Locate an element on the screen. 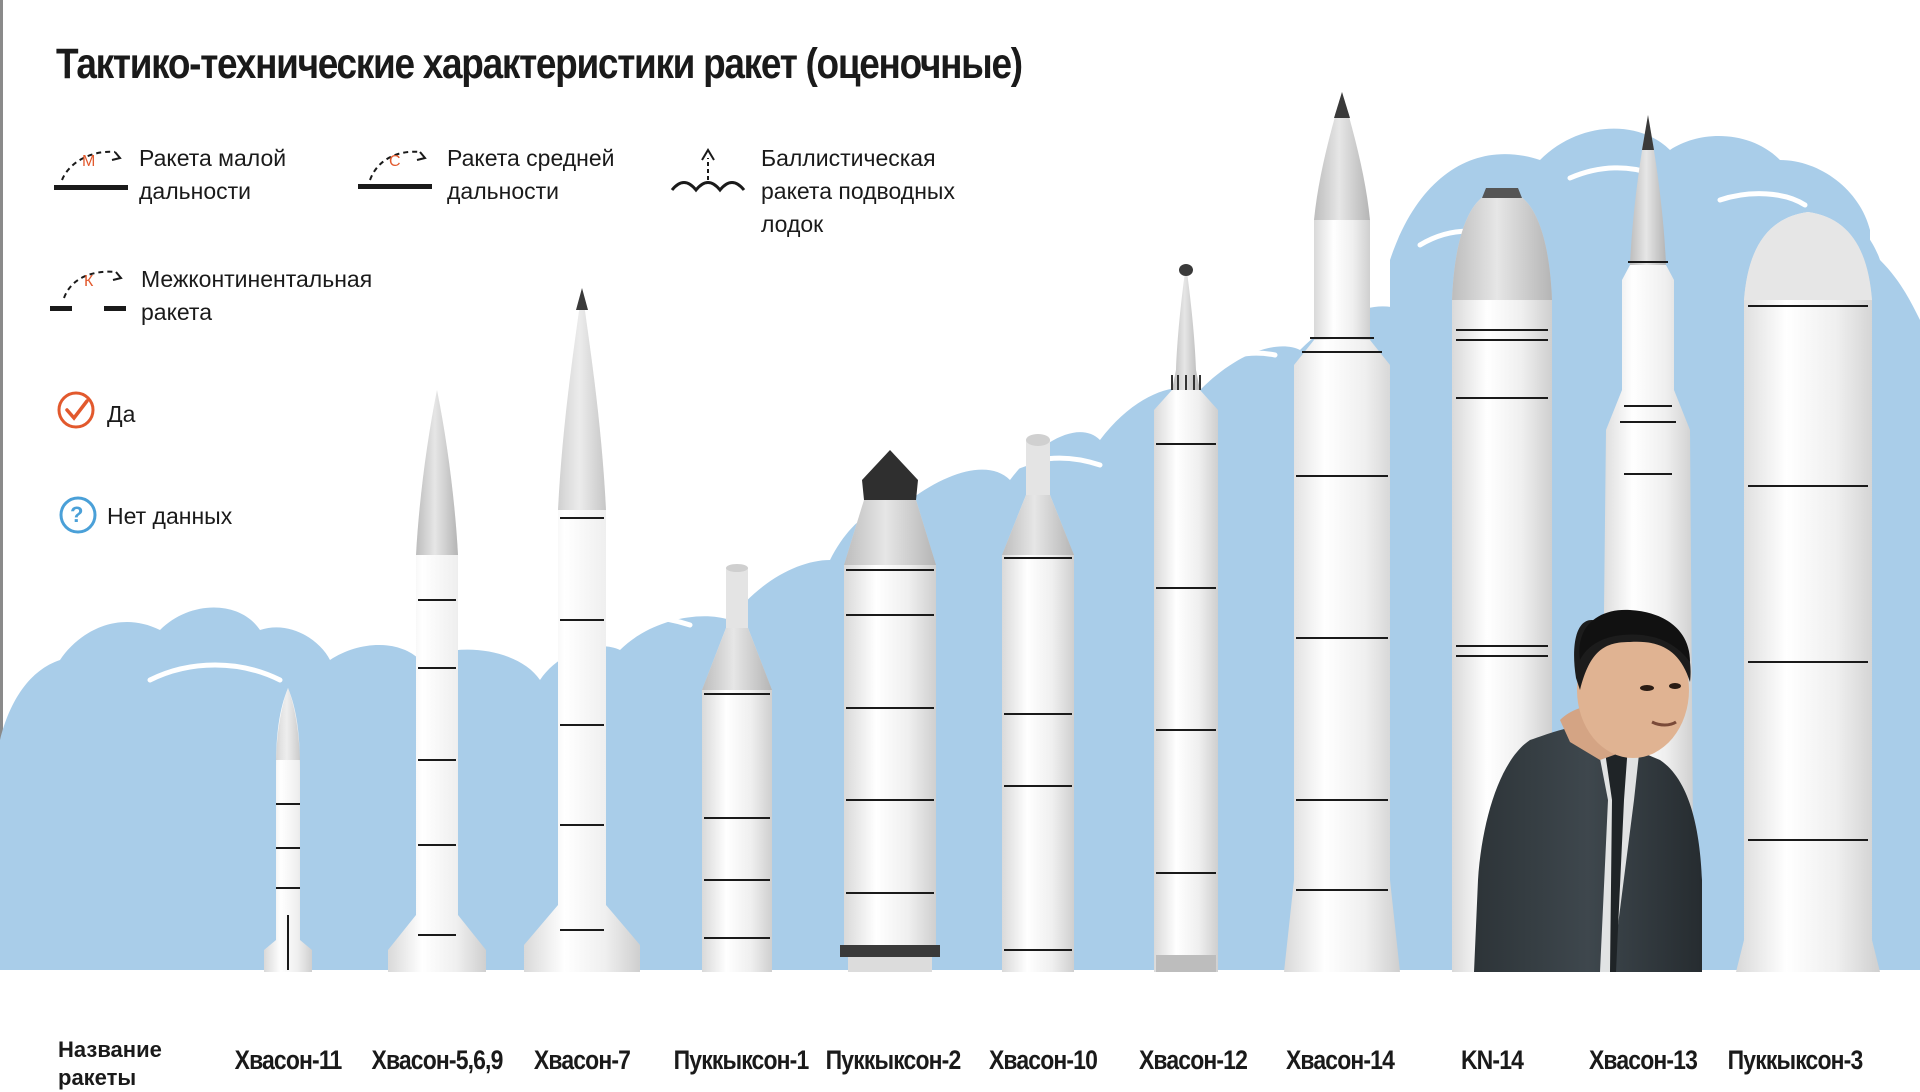 This screenshot has width=1920, height=1092. yes-check-icon is located at coordinates (76, 410).